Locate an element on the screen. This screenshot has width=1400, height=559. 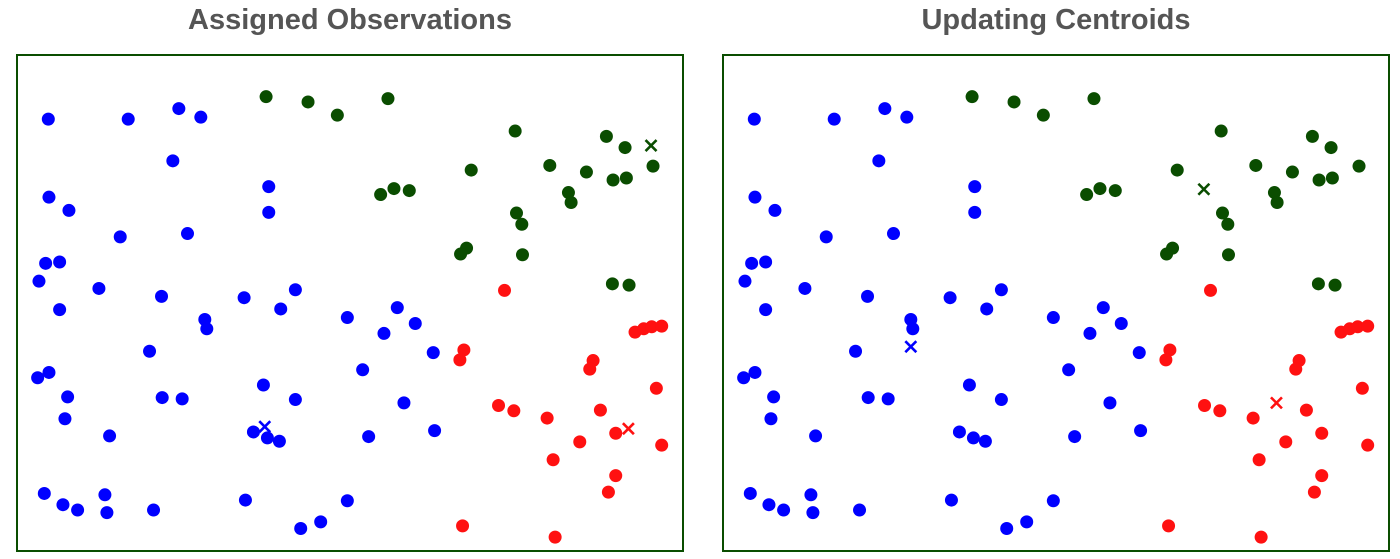
centroid-marker-green is located at coordinates (1204, 189).